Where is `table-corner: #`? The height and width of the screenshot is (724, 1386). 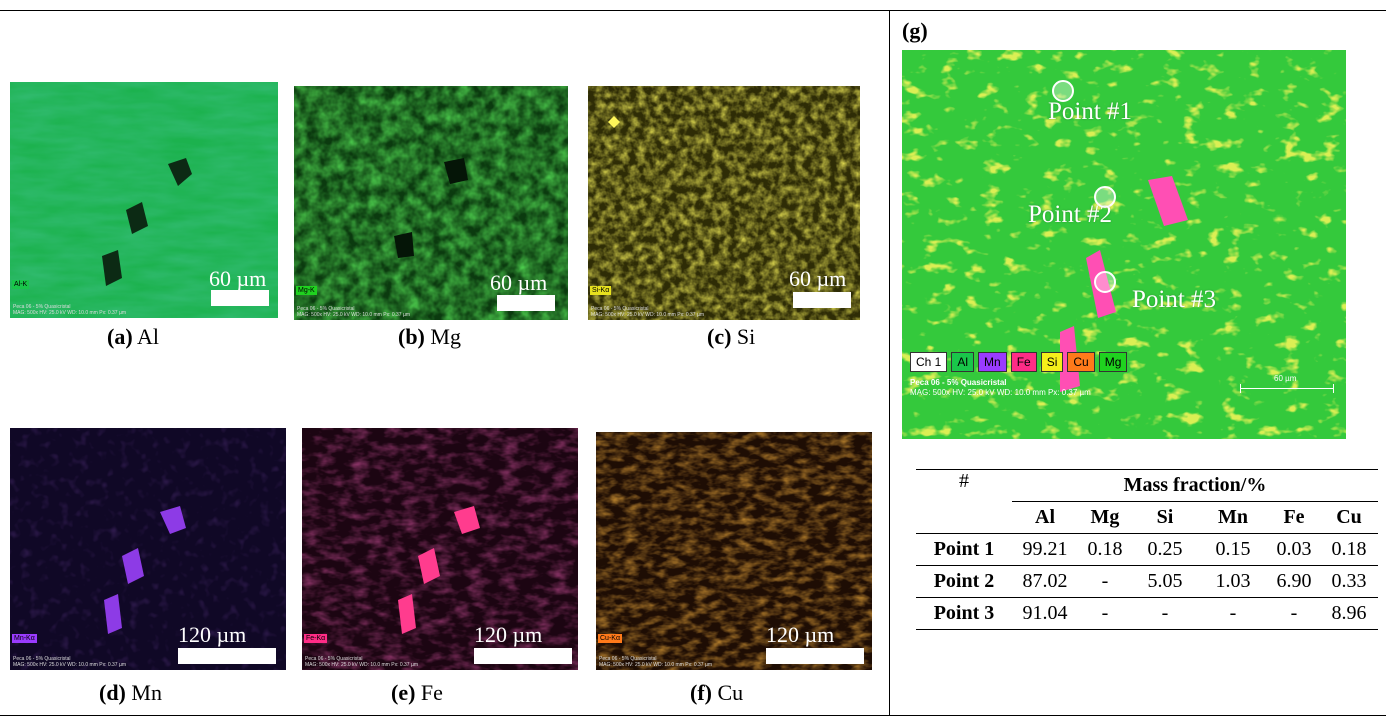
table-corner: # is located at coordinates (964, 485).